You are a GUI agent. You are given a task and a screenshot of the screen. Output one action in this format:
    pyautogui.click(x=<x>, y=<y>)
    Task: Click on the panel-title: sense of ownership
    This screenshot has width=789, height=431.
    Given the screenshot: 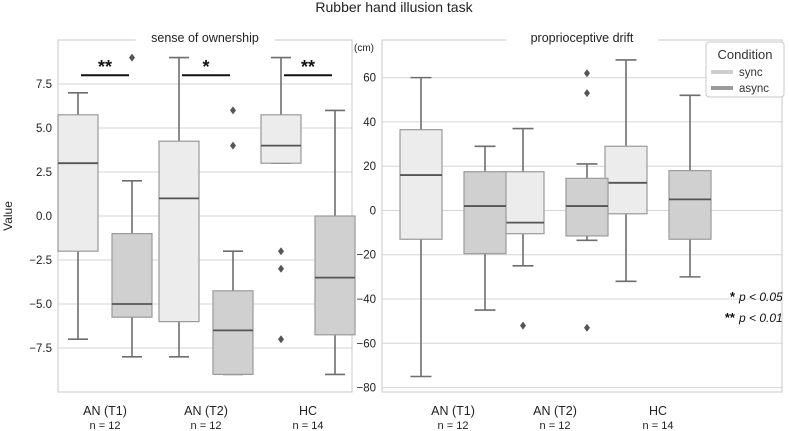 What is the action you would take?
    pyautogui.click(x=205, y=38)
    